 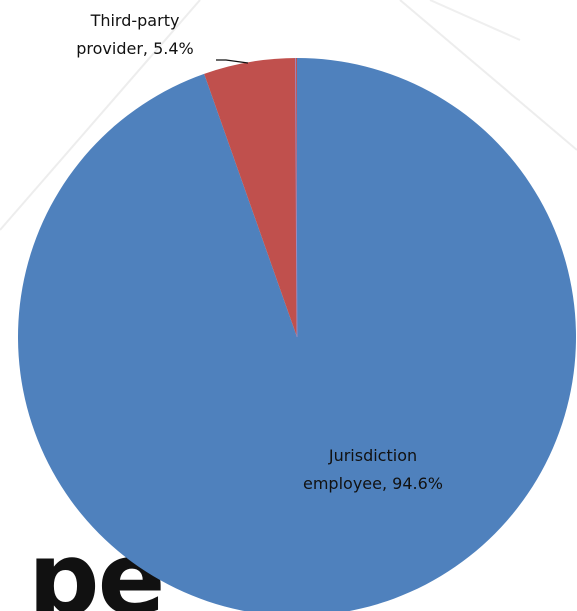 I want to click on pie-slice-third-party-provider, so click(x=250, y=197).